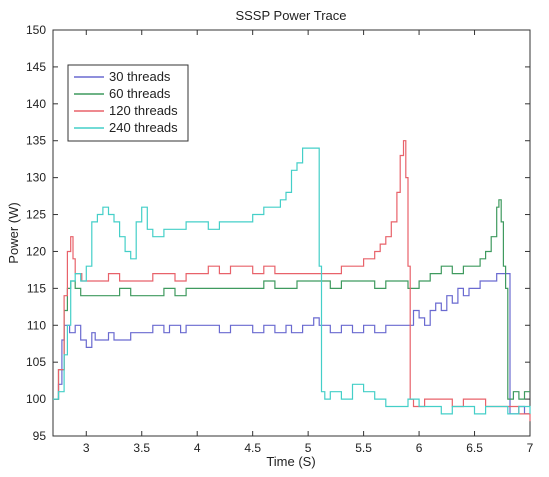  I want to click on y-tick-label: 150, so click(36, 30).